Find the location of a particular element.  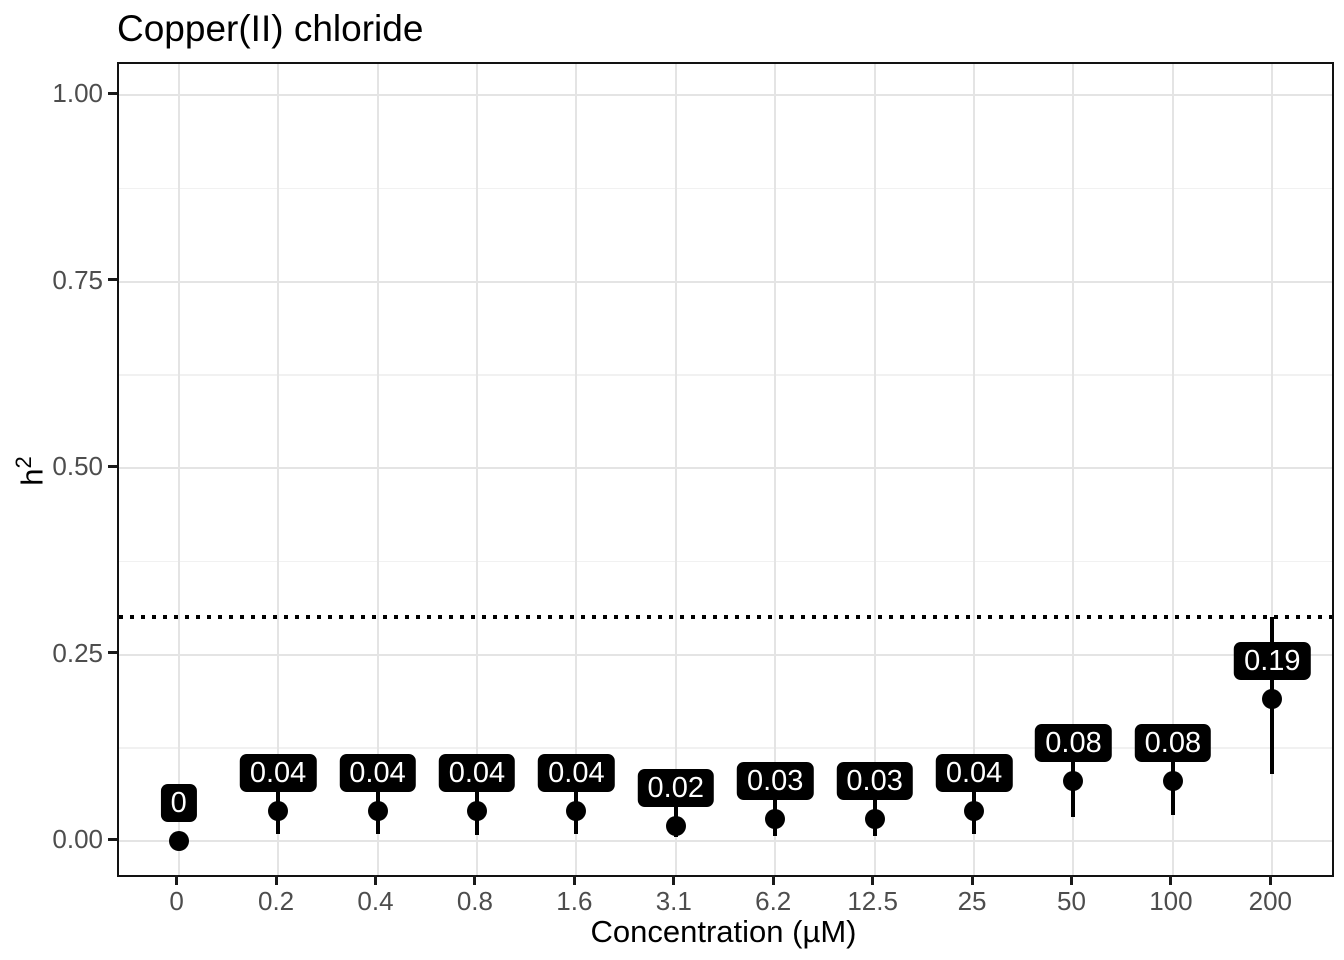

y-tick-label: 0.25 is located at coordinates (77, 652).